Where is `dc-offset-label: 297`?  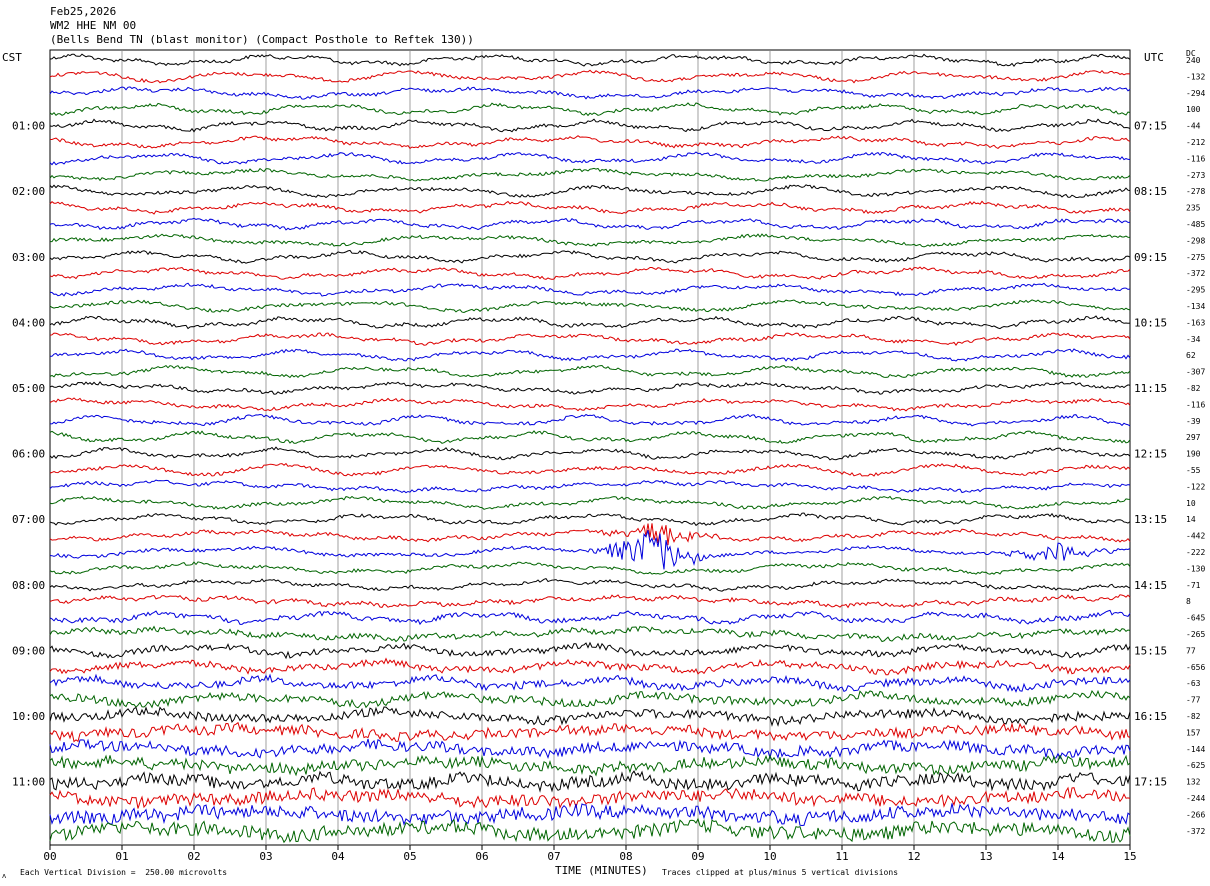
dc-offset-label: 297 is located at coordinates (1193, 437).